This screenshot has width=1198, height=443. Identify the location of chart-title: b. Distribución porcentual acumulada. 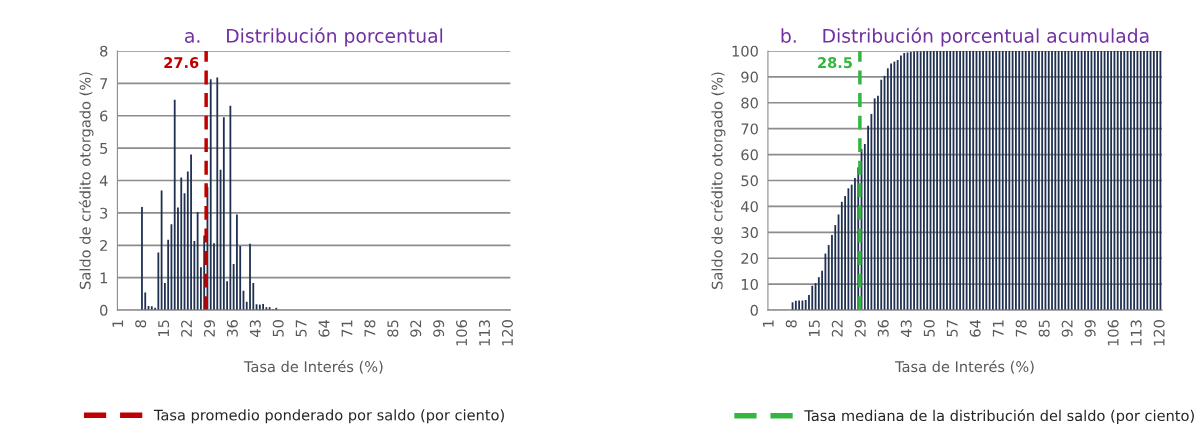
(965, 37).